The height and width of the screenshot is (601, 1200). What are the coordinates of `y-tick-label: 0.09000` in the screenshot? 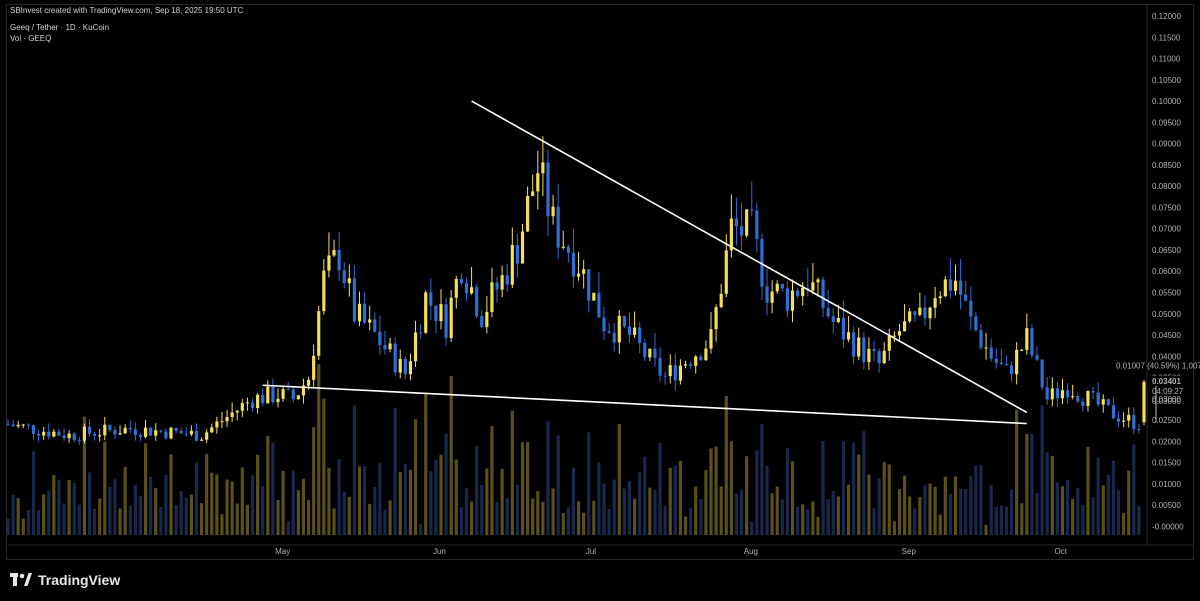 It's located at (1166, 144).